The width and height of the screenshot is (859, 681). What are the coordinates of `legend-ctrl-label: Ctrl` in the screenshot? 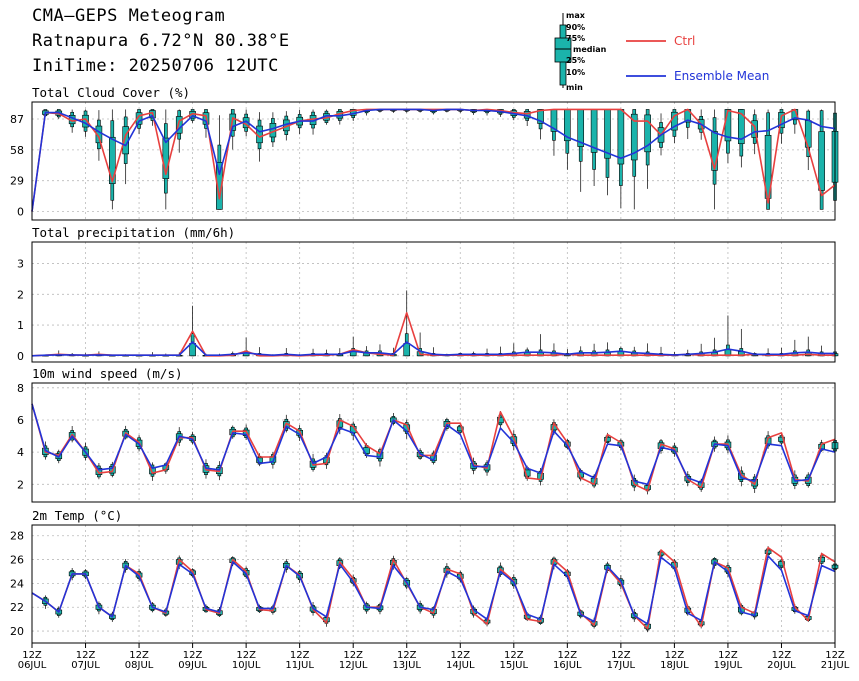 It's located at (684, 41).